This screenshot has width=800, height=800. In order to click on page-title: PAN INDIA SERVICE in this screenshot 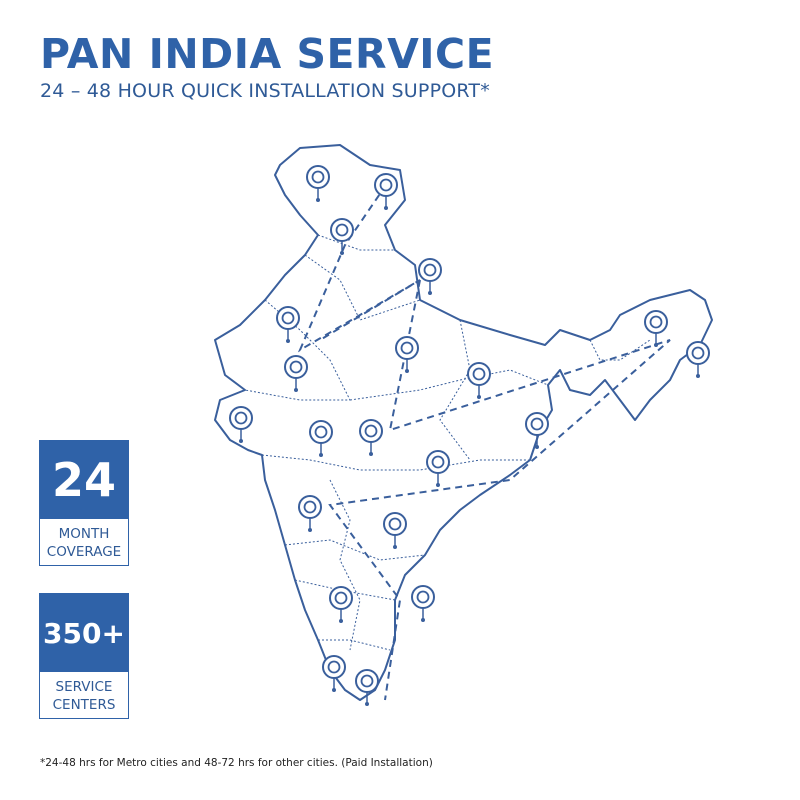, I will do `click(267, 54)`.